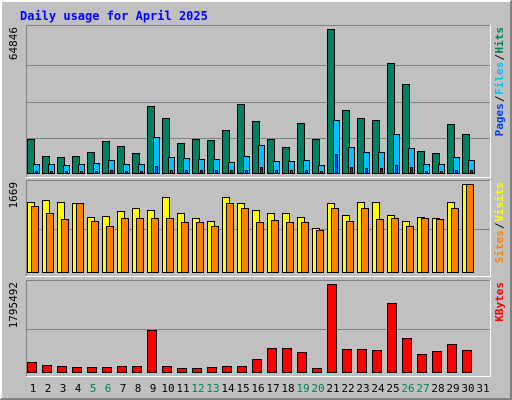 The height and width of the screenshot is (400, 512). I want to click on legend: Hits/Files/Pages, so click(499, 81).